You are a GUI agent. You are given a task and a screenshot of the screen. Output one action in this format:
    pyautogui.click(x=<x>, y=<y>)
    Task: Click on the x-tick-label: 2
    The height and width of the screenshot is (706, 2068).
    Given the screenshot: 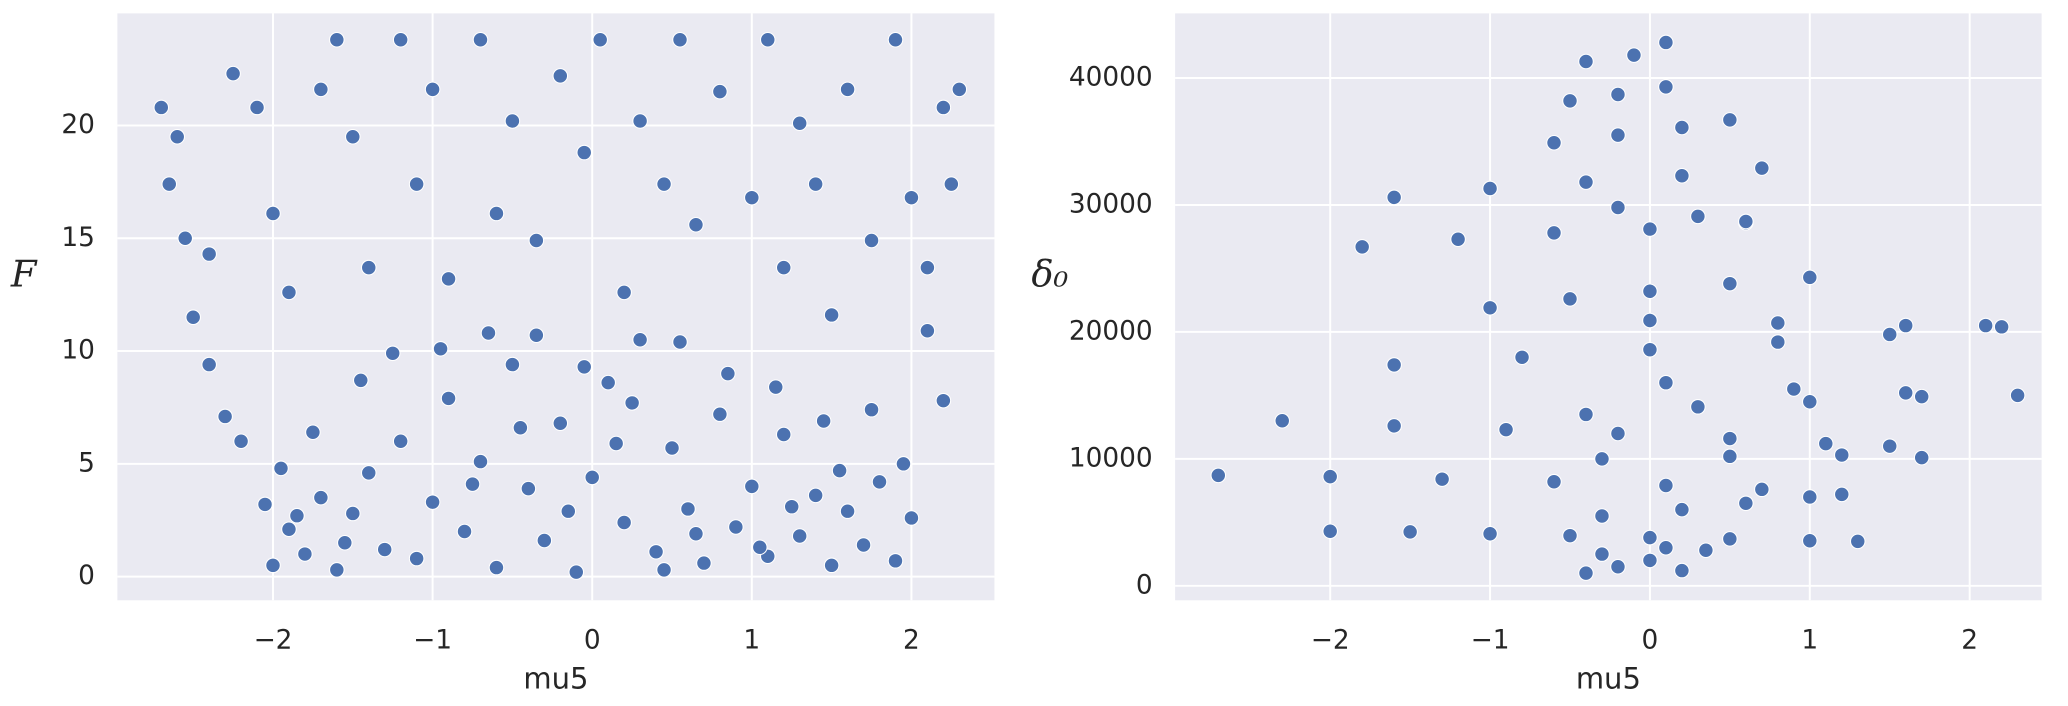 What is the action you would take?
    pyautogui.click(x=911, y=641)
    